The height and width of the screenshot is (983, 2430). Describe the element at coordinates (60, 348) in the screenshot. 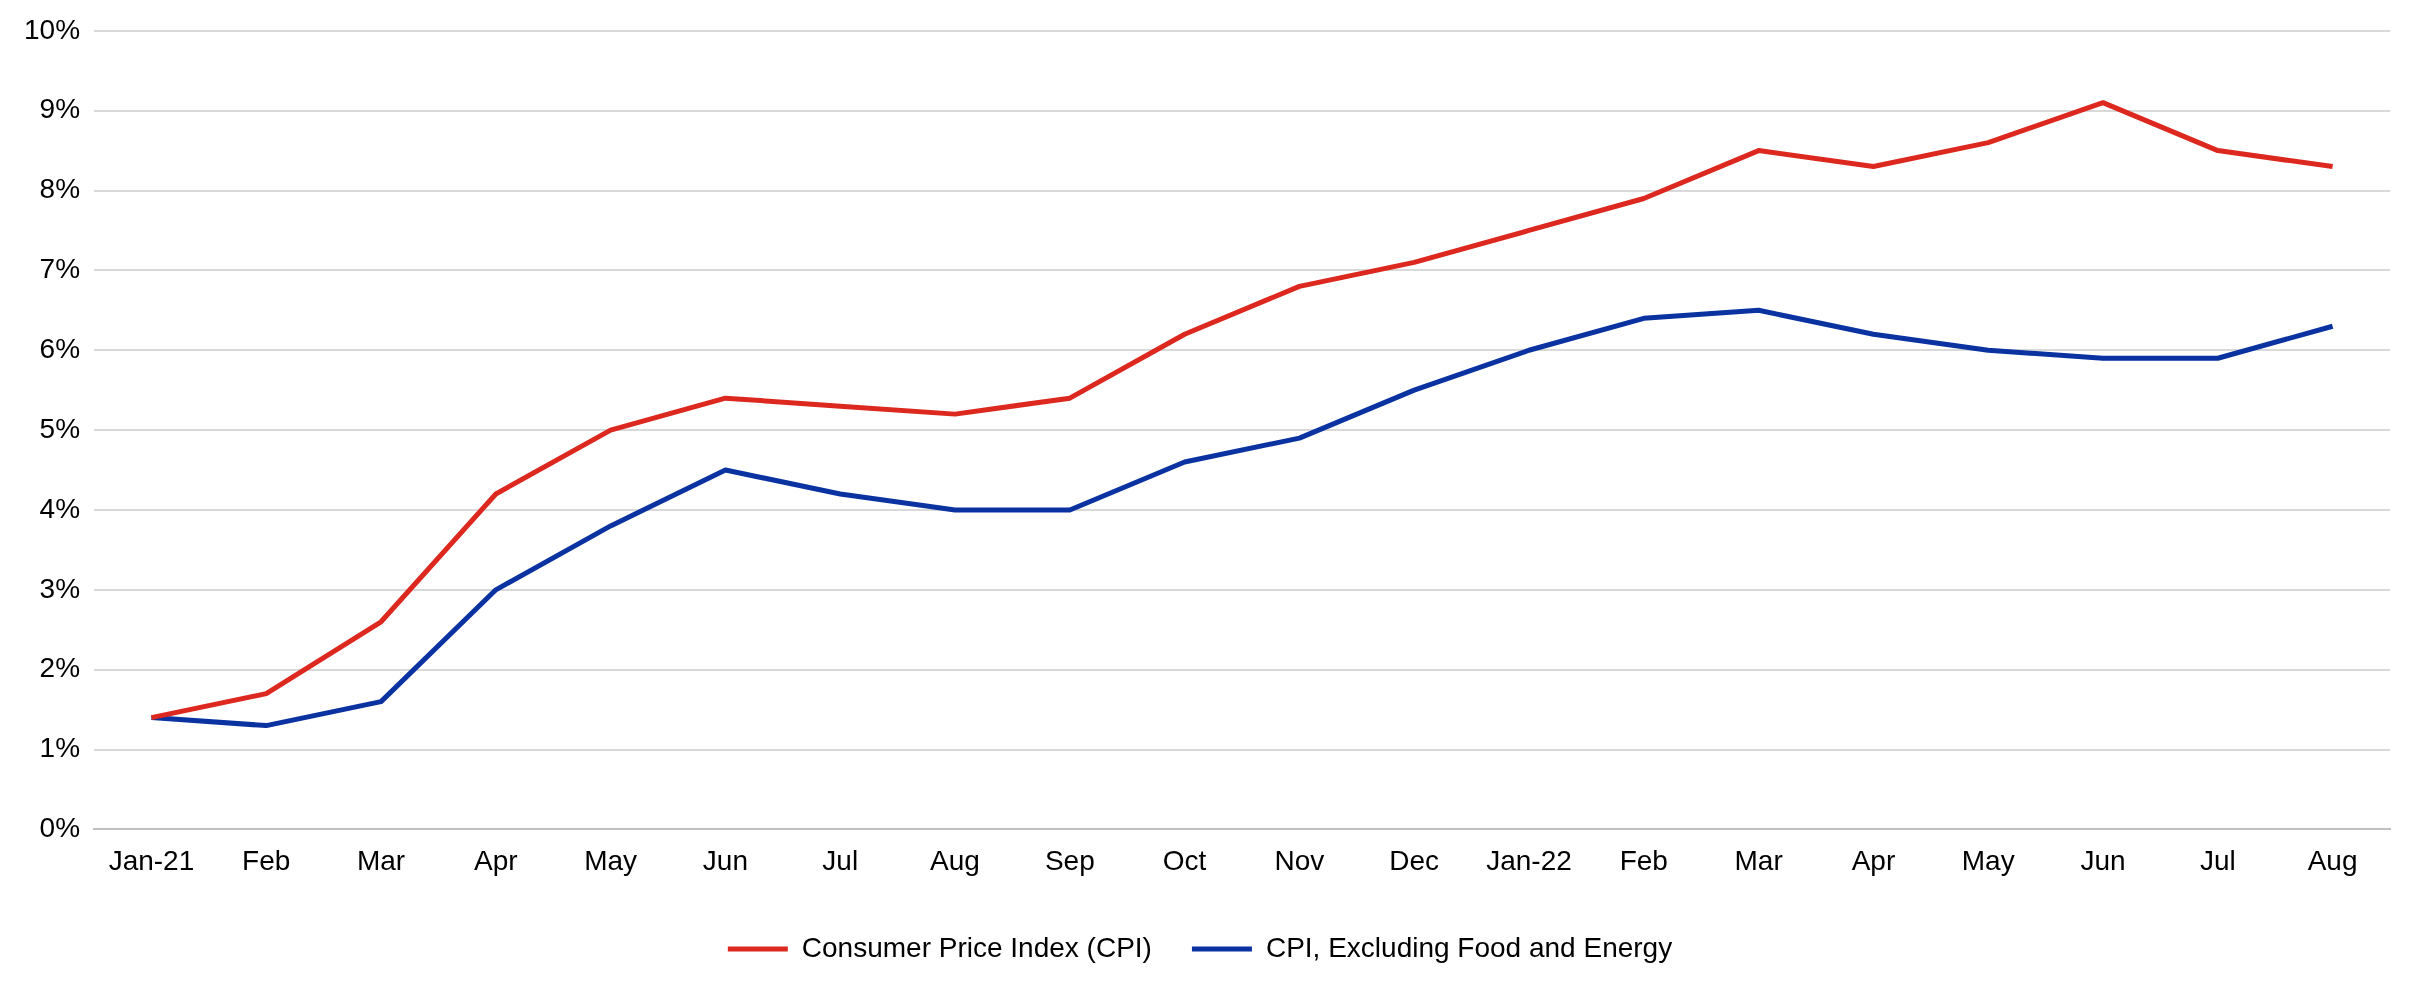

I see `y-tick-label: 6%` at that location.